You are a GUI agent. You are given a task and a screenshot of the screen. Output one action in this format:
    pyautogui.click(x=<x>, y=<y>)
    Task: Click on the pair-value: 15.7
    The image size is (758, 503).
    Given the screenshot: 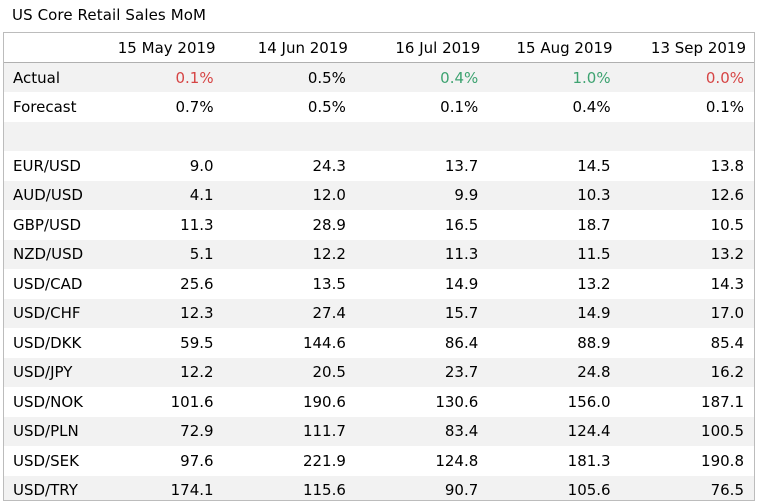 What is the action you would take?
    pyautogui.click(x=461, y=313)
    